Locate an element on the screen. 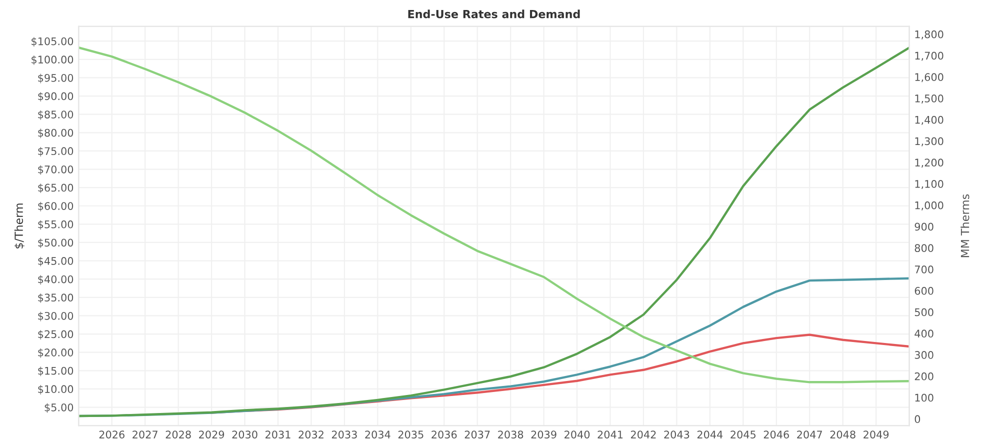 This screenshot has width=983, height=441. y2-tick-label: 1,200 is located at coordinates (929, 163).